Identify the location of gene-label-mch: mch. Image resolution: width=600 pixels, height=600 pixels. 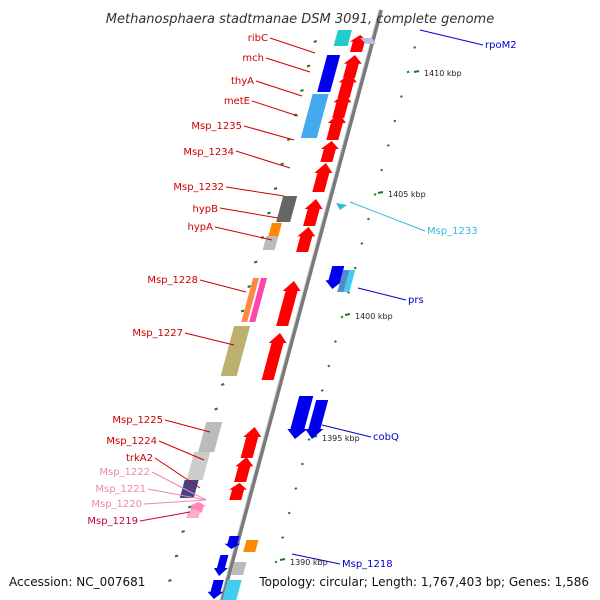
(253, 58).